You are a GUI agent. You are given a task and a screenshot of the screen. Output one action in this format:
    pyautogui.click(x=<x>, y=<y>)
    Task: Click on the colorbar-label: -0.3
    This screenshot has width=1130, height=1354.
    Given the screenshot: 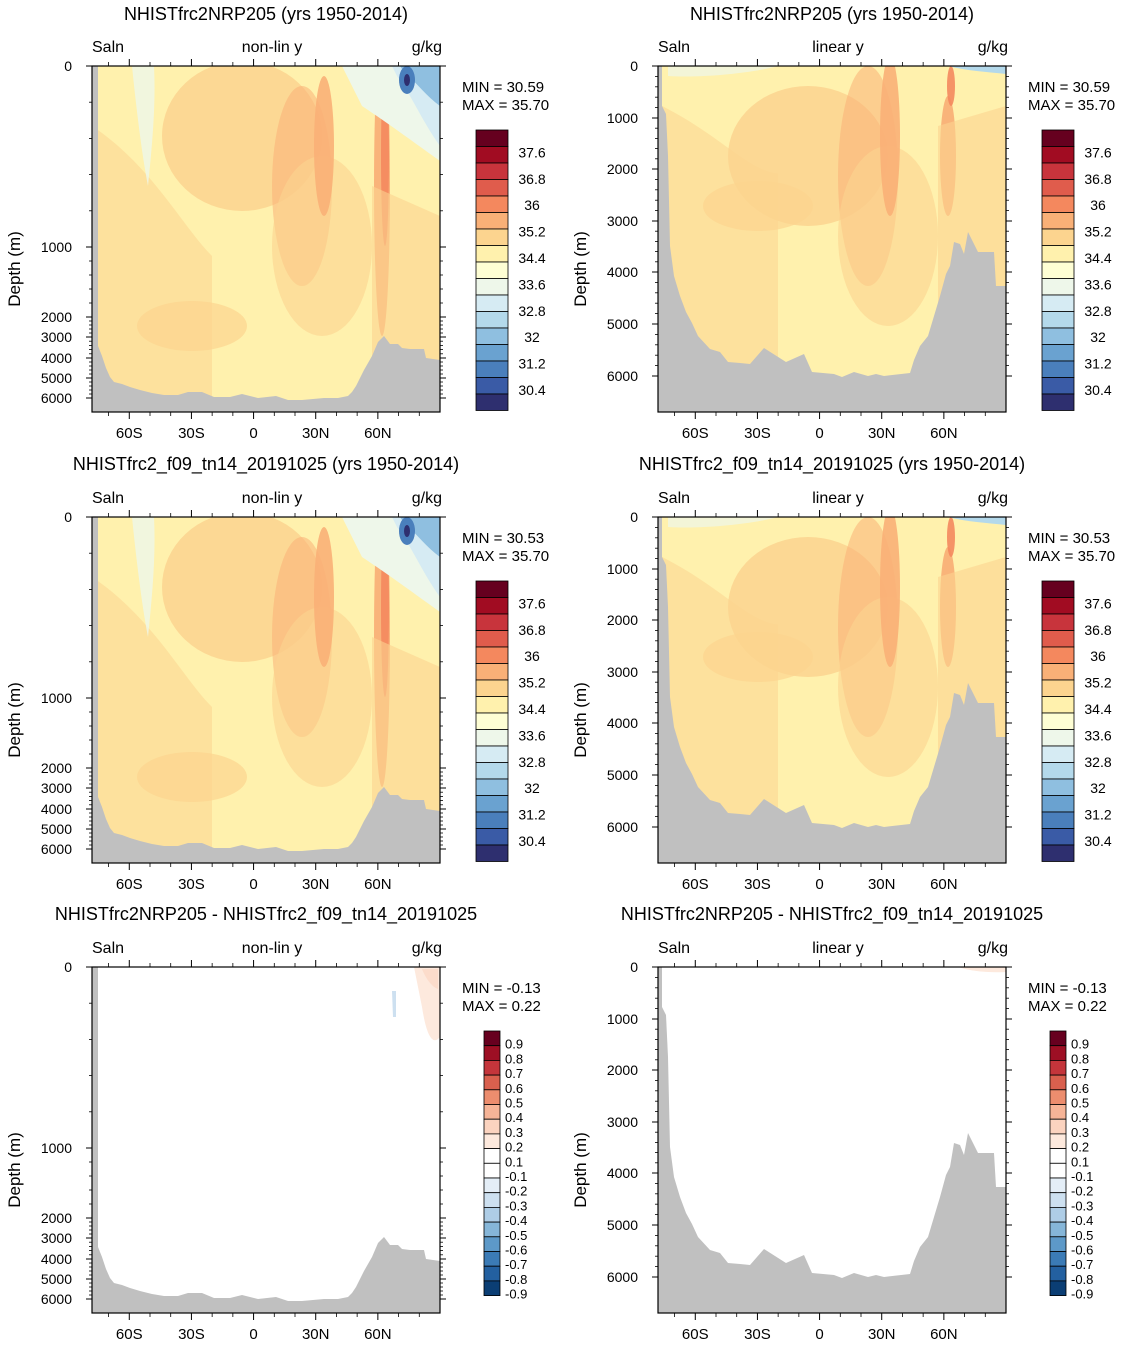 What is the action you would take?
    pyautogui.click(x=1082, y=1205)
    